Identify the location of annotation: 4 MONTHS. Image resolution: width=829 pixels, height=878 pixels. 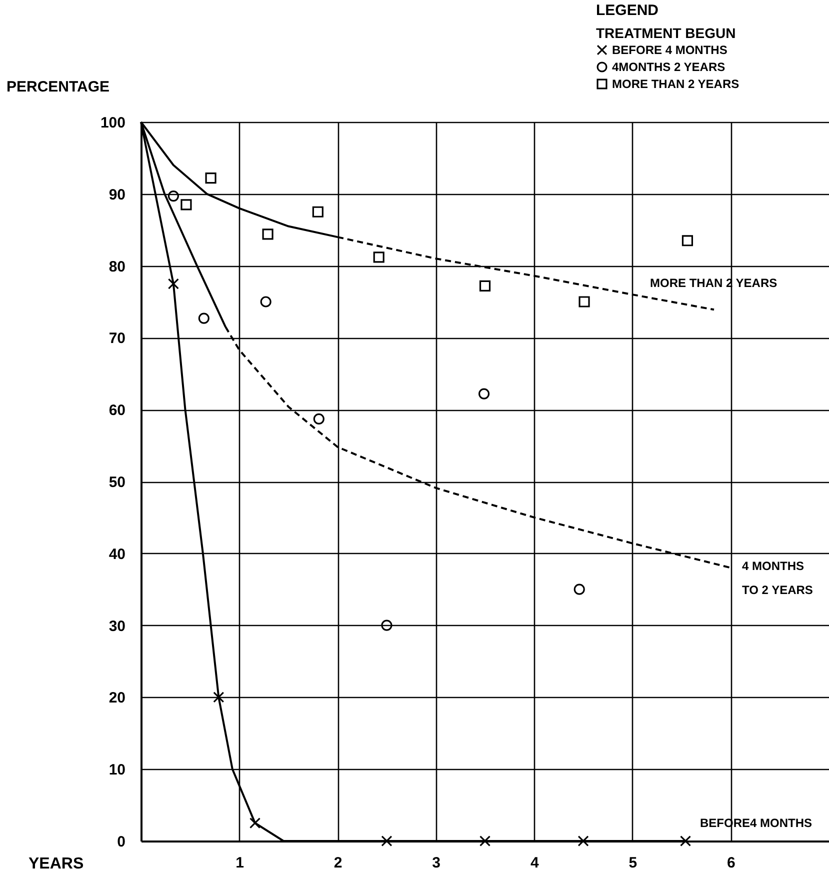
(773, 566).